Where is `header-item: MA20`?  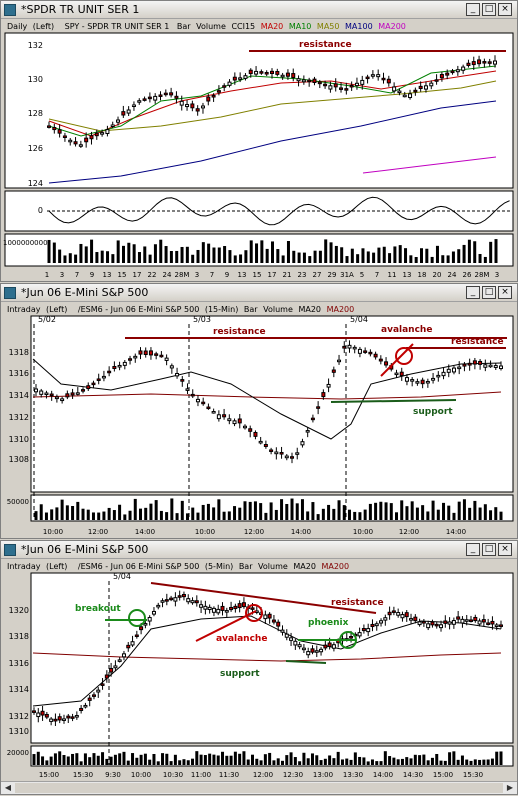
header-item: MA20 is located at coordinates (272, 26).